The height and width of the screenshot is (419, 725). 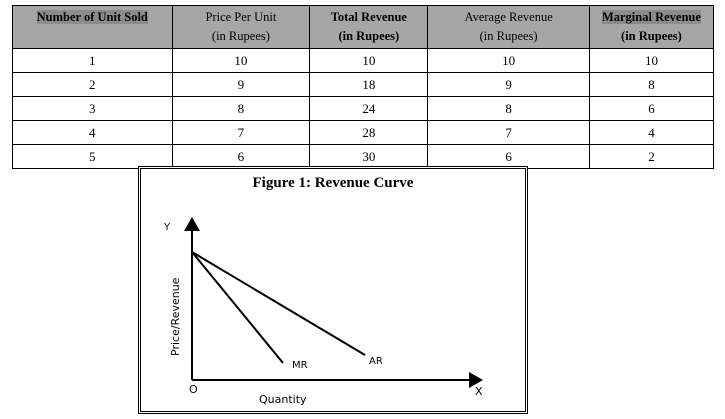 I want to click on ar-curve, so click(x=278, y=303).